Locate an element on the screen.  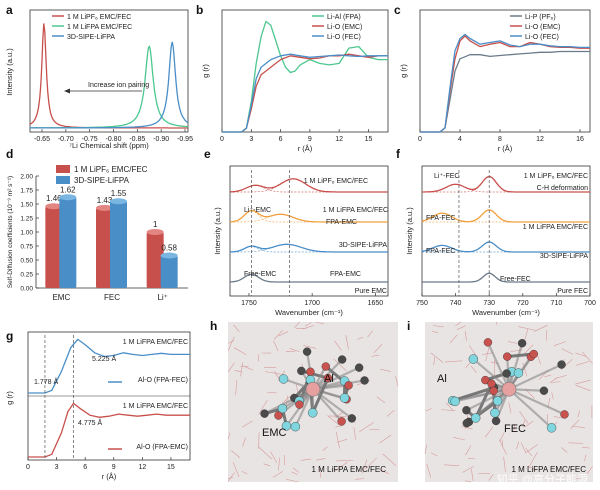
annotation: Al is located at coordinates (329, 379).